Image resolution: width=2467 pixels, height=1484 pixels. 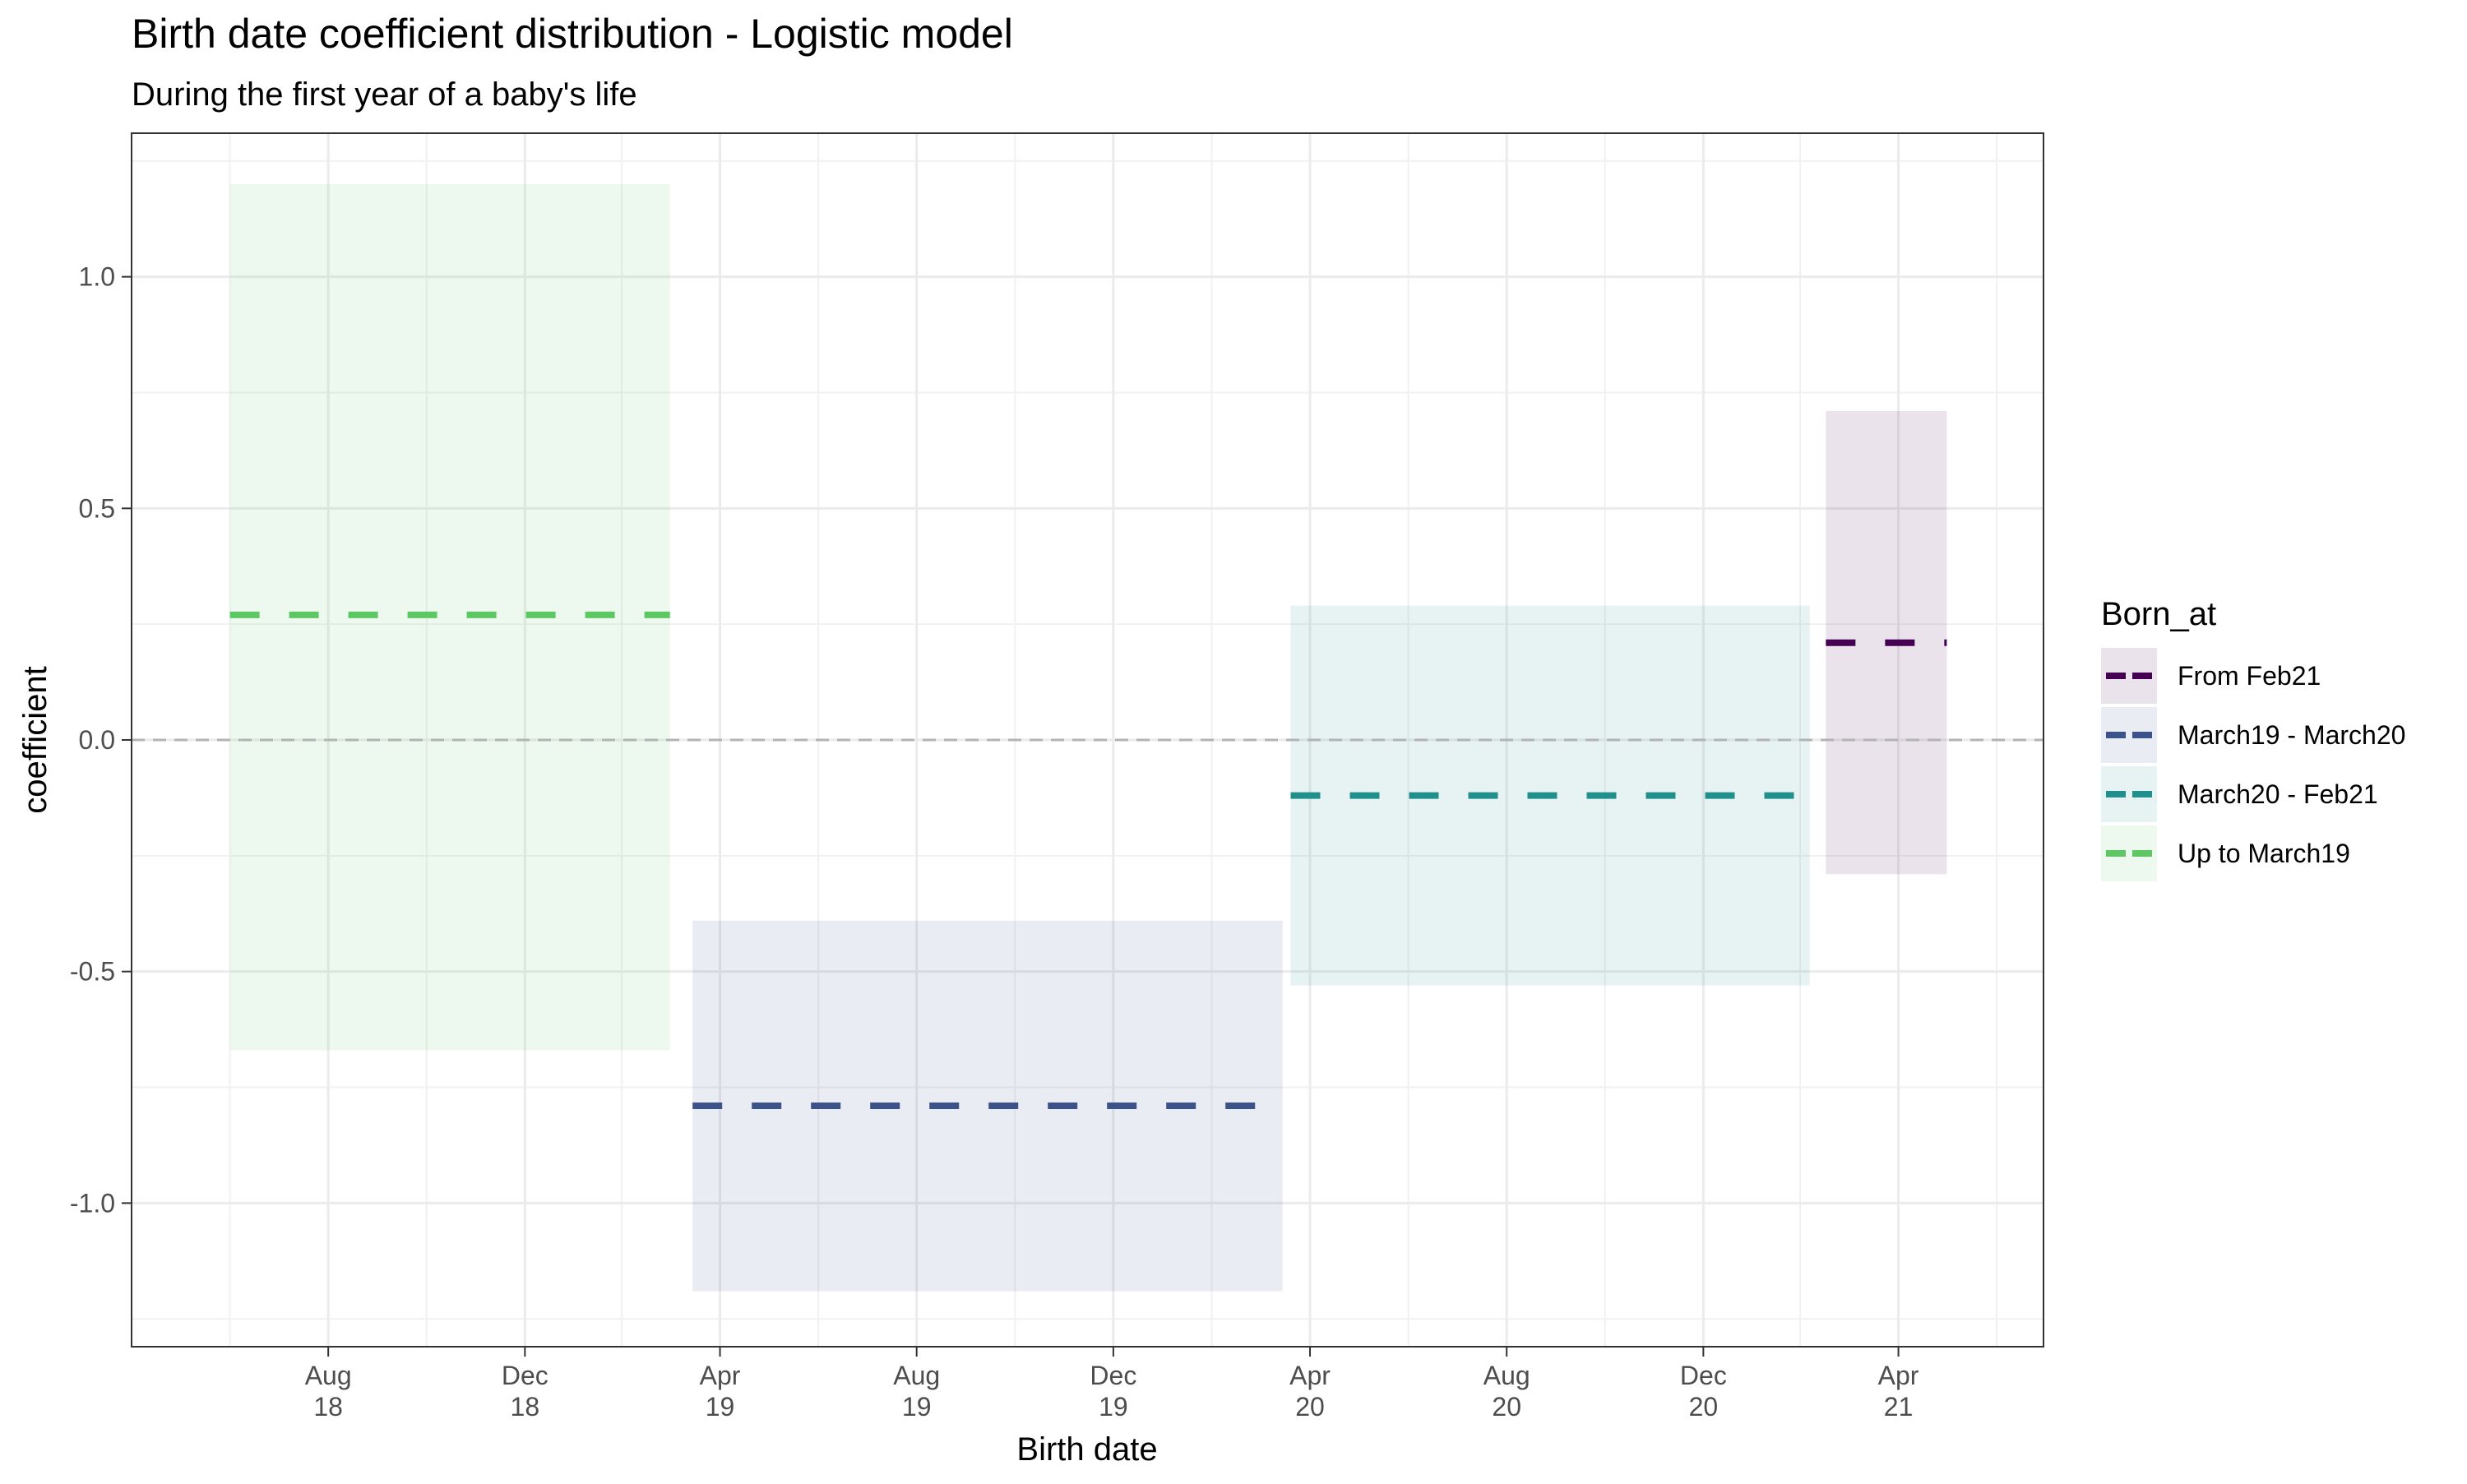 I want to click on legend-label-1: March19 - March20, so click(x=2291, y=735).